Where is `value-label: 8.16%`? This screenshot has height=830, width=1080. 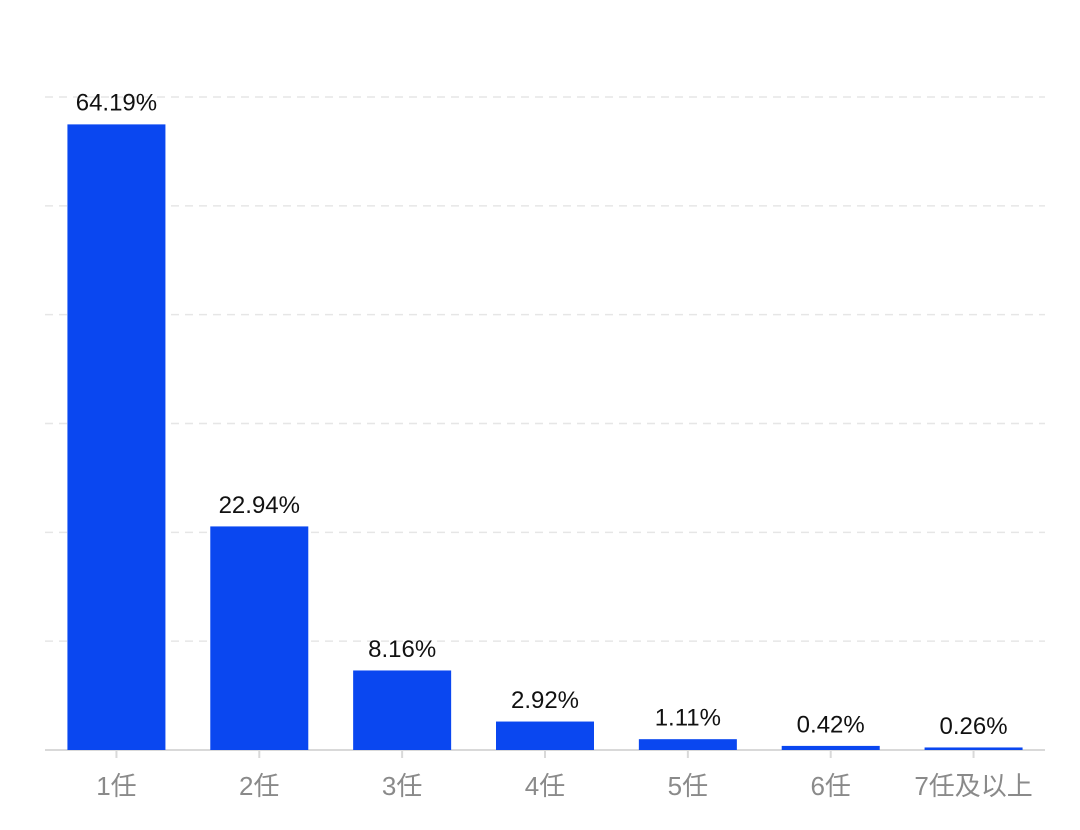 value-label: 8.16% is located at coordinates (402, 649).